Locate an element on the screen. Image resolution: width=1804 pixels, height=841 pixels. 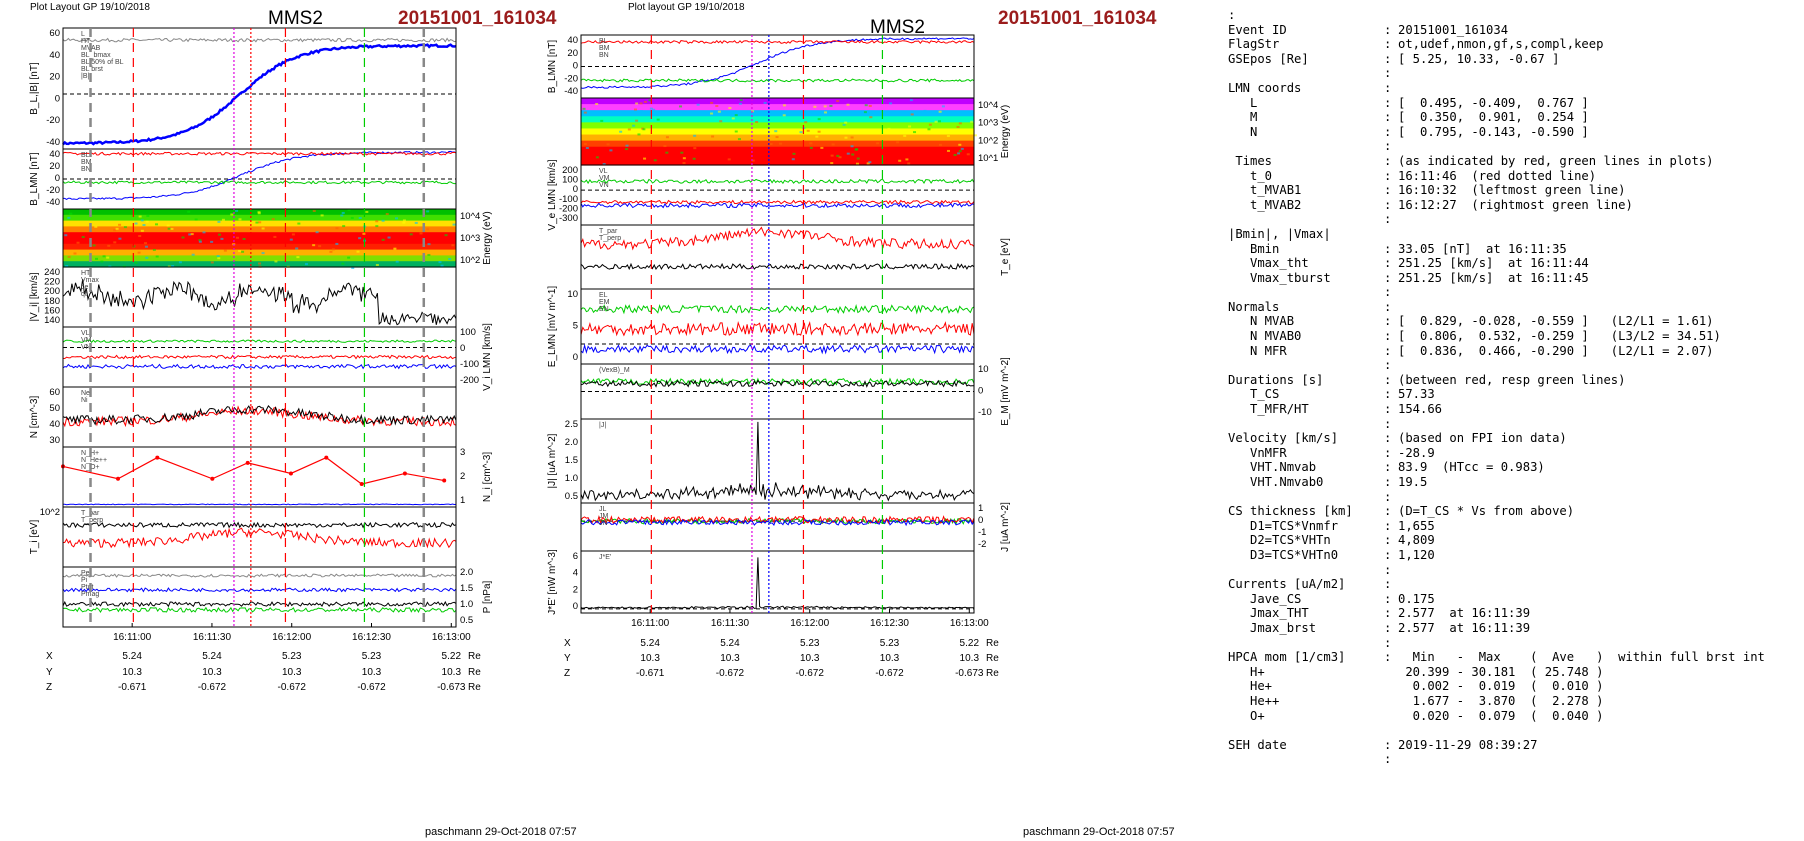
y-tick-label: 0.5 is located at coordinates (571, 496).